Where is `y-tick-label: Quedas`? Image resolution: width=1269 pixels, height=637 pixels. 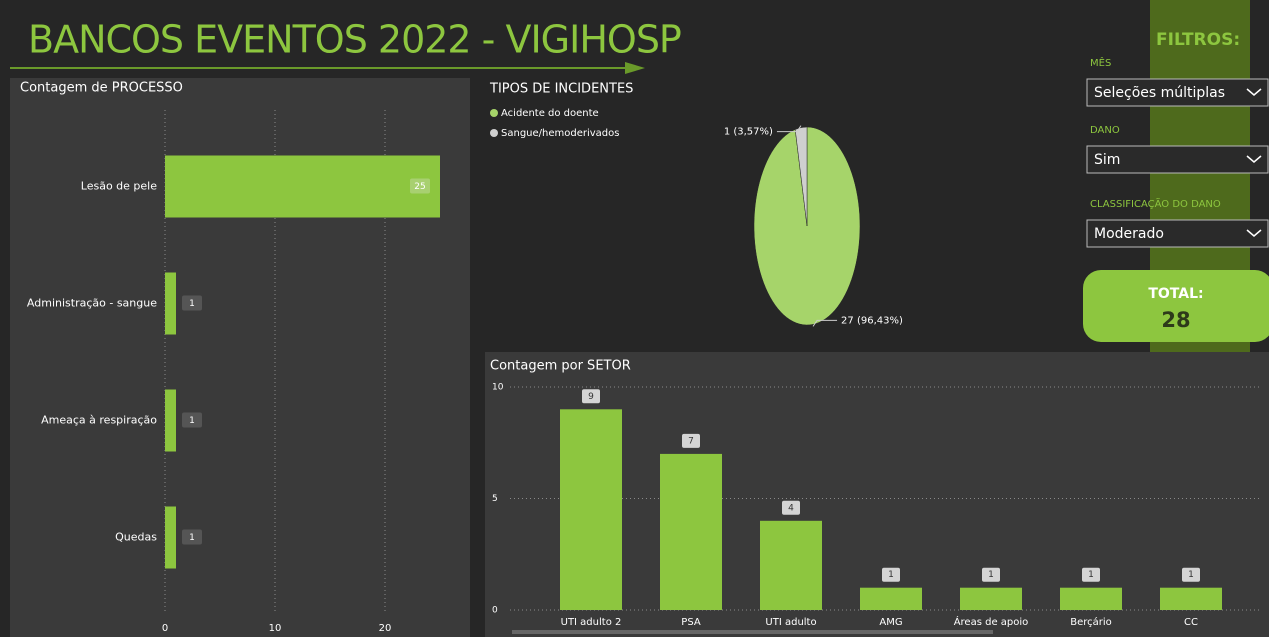
y-tick-label: Quedas is located at coordinates (136, 537).